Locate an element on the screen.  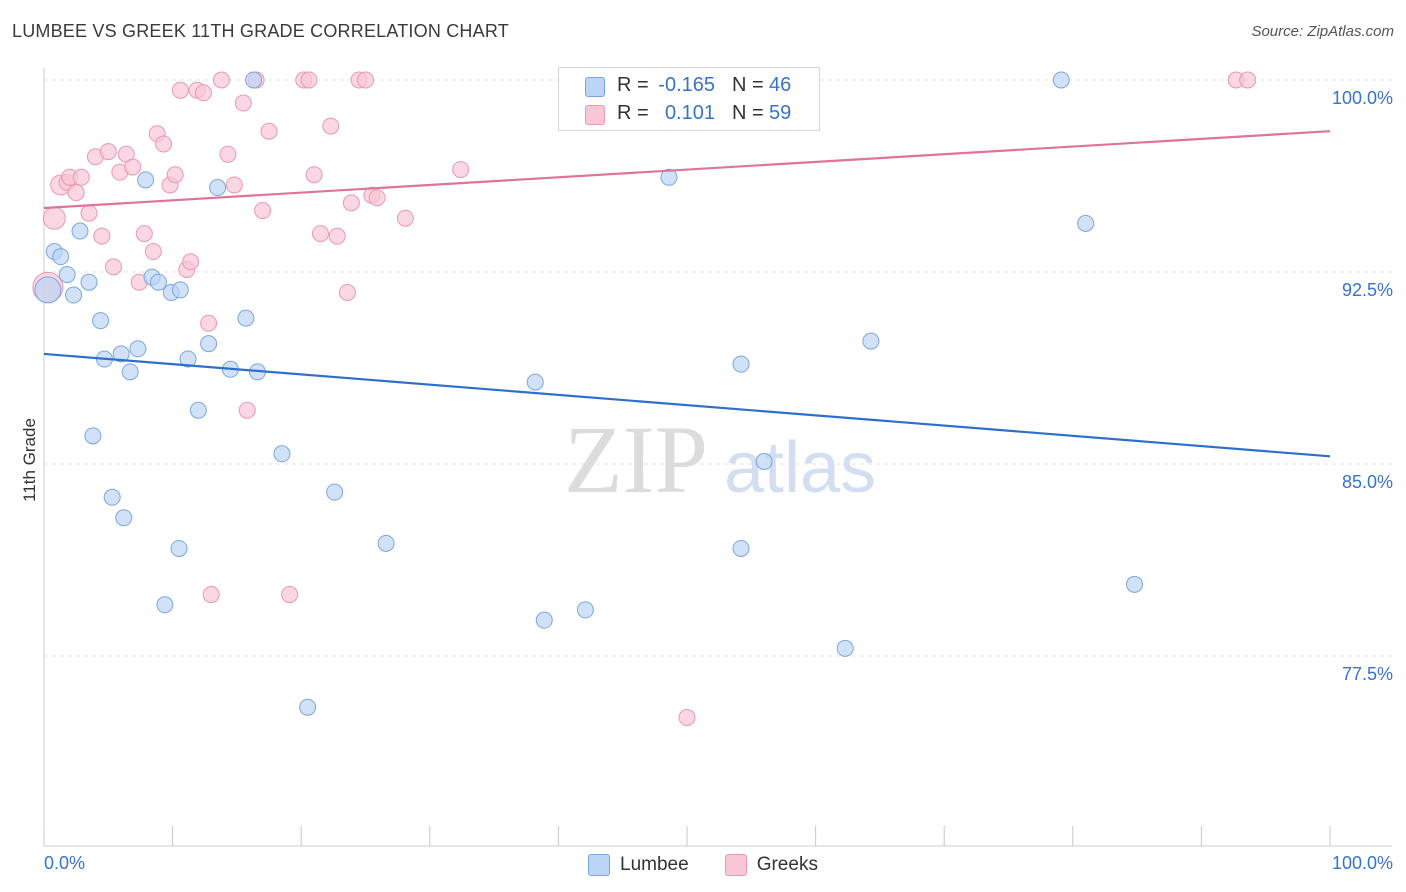
x-tick-label-max: 100.0% is located at coordinates (1362, 863).